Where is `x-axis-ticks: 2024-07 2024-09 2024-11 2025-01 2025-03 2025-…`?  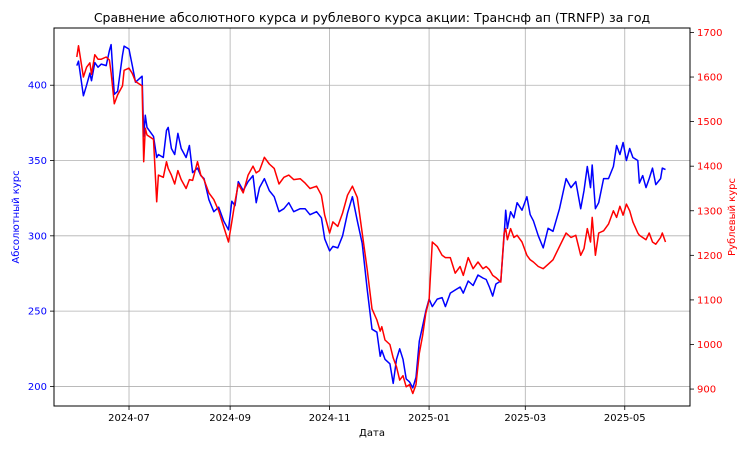 x-axis-ticks: 2024-07 2024-09 2024-11 2025-01 2025-03 2025-… is located at coordinates (377, 415).